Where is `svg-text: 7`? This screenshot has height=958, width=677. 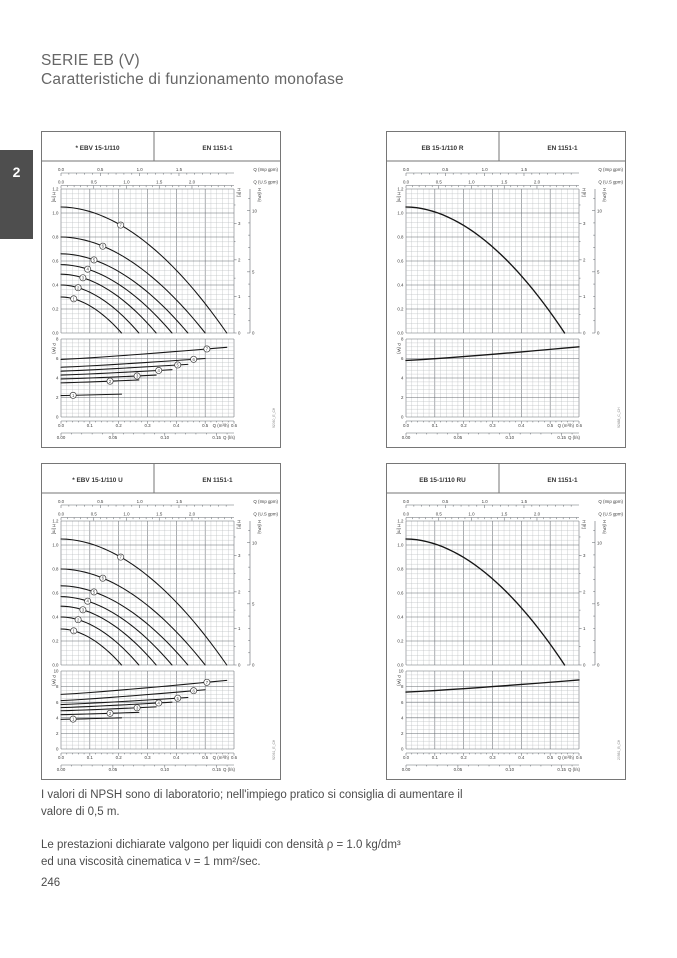 svg-text: 7 is located at coordinates (121, 225).